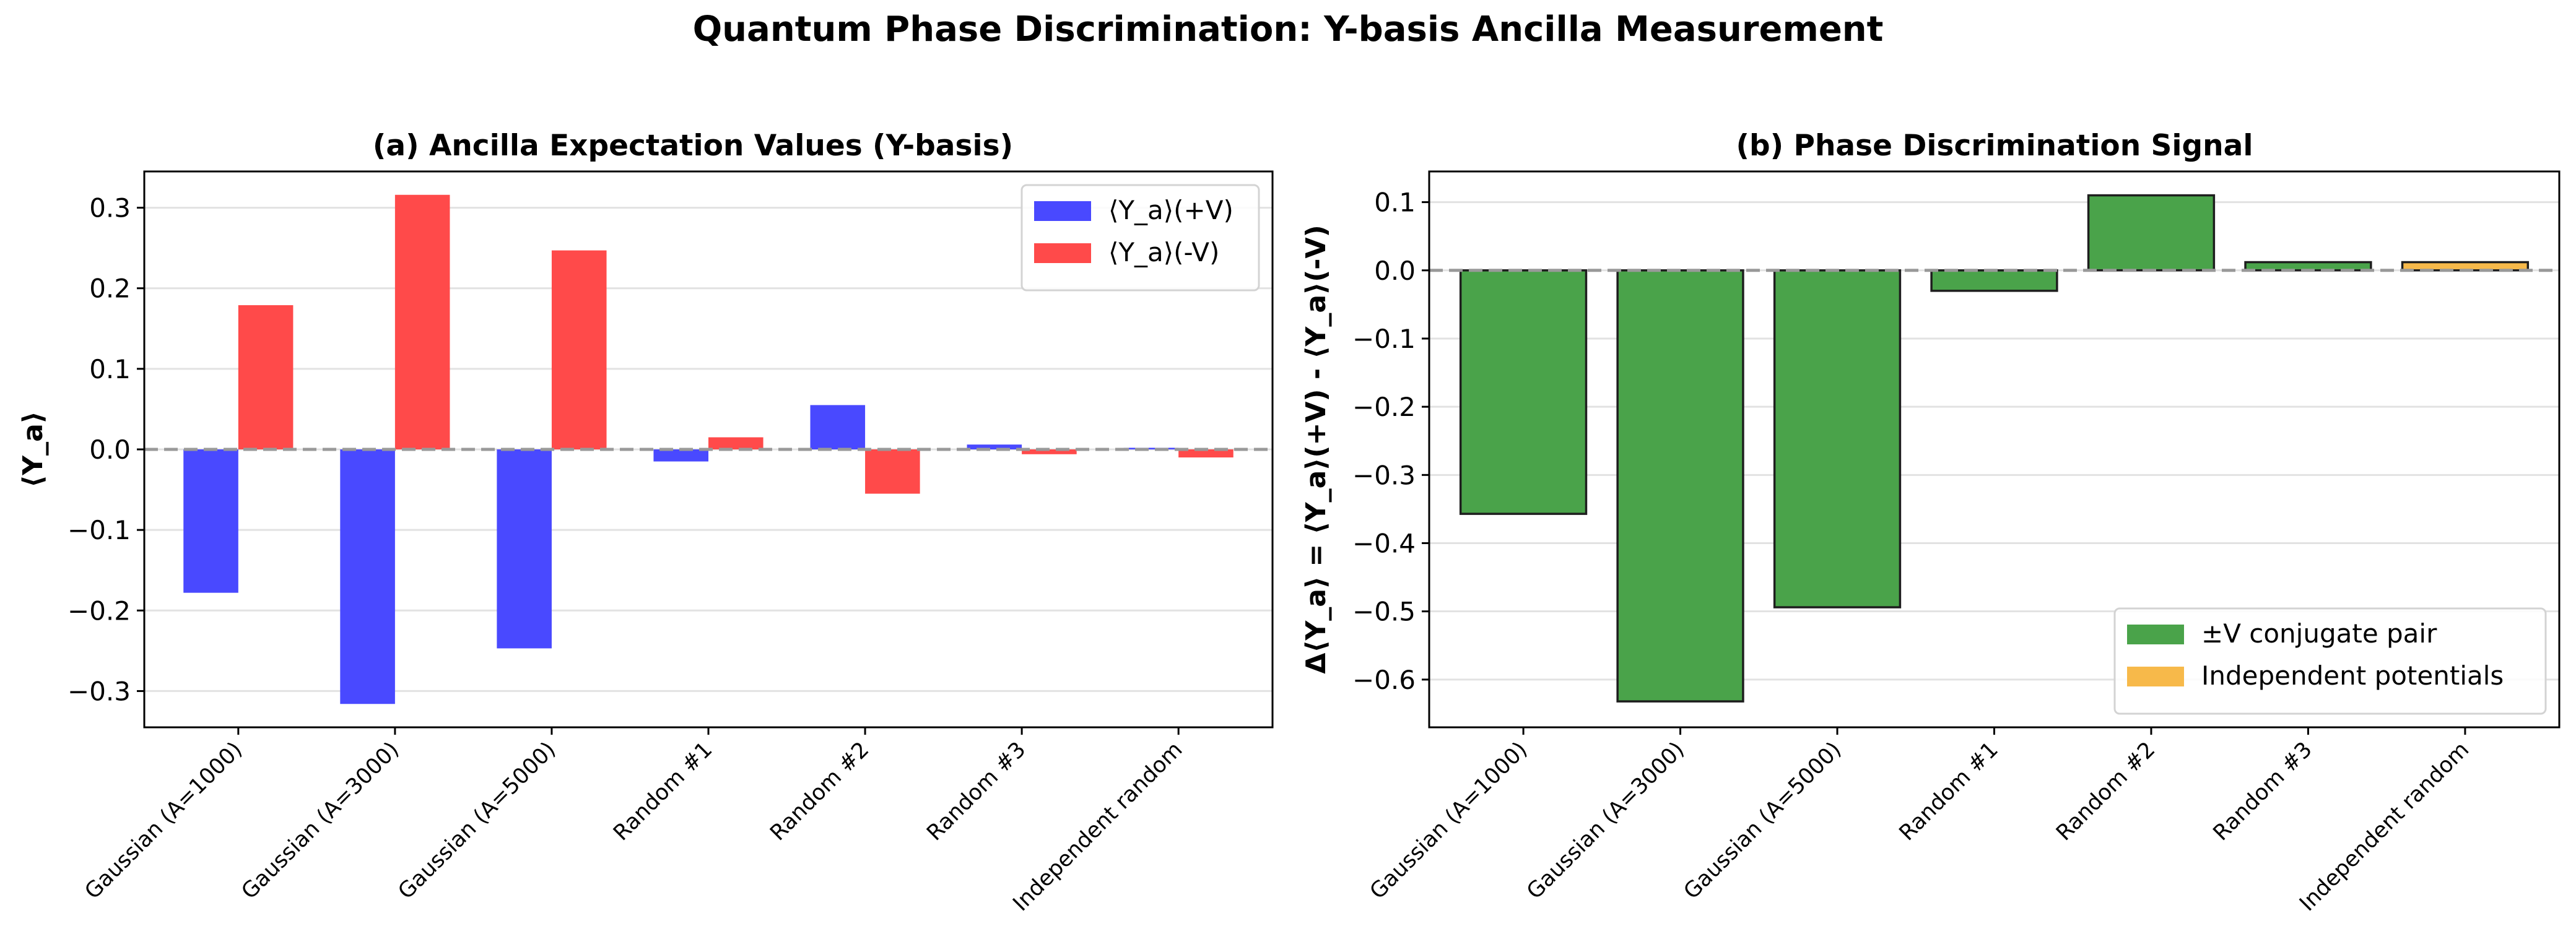 This screenshot has width=2576, height=952. I want to click on y-tick-label: 0.2, so click(110, 289).